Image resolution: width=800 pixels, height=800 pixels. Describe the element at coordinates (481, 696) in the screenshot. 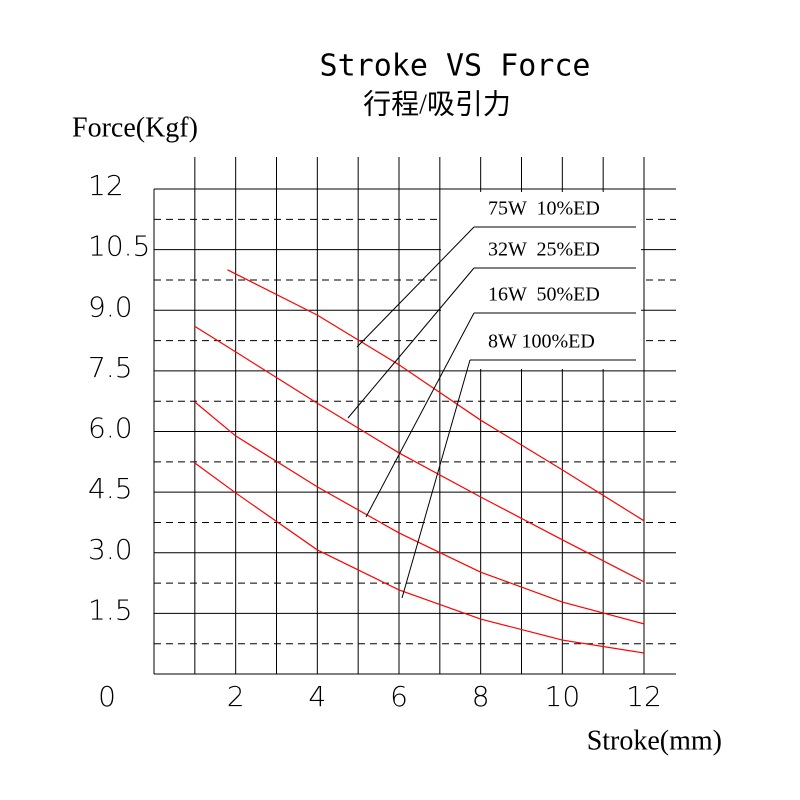

I see `x-tick-label: 8` at that location.